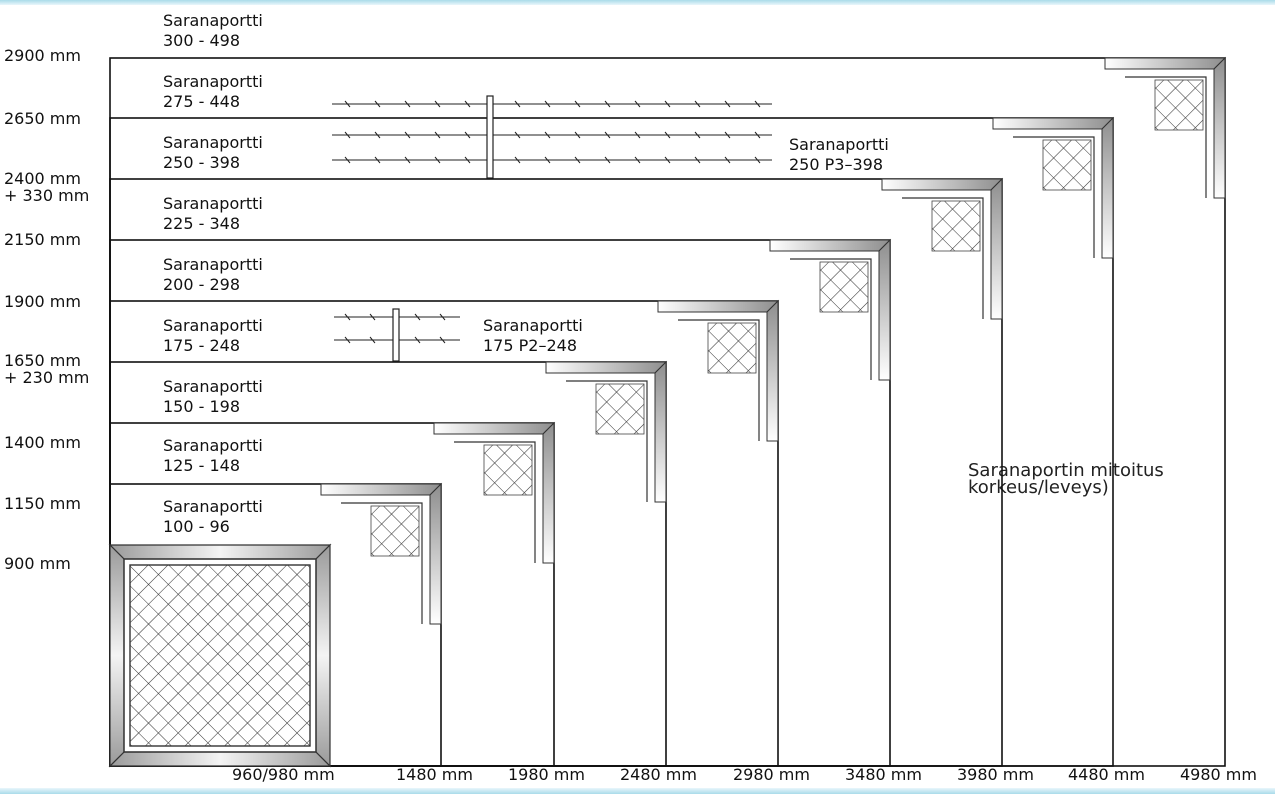  What do you see at coordinates (213, 274) in the screenshot?
I see `gate-label-200: Saranaportti 200 - 298` at bounding box center [213, 274].